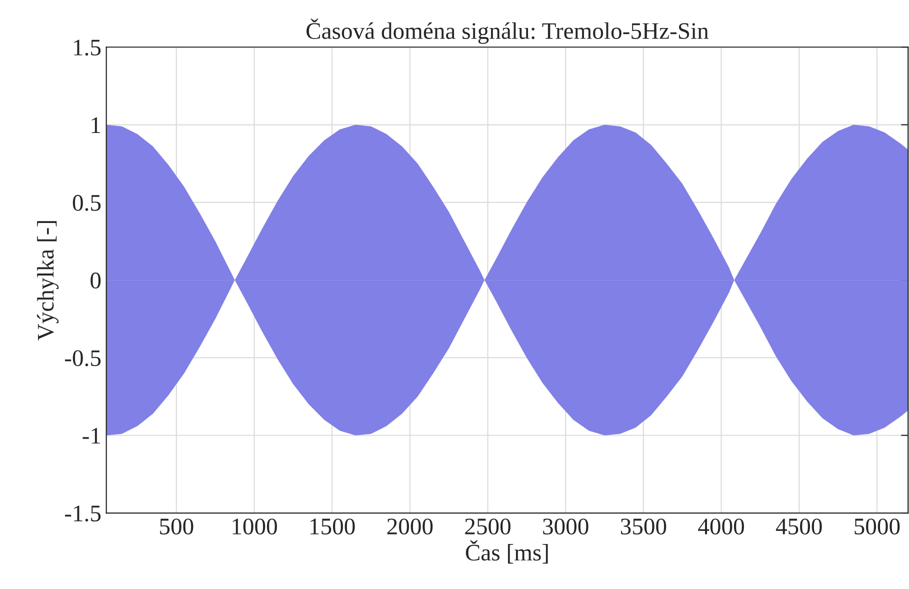  Describe the element at coordinates (82, 514) in the screenshot. I see `y-tick-label: -1.5` at that location.